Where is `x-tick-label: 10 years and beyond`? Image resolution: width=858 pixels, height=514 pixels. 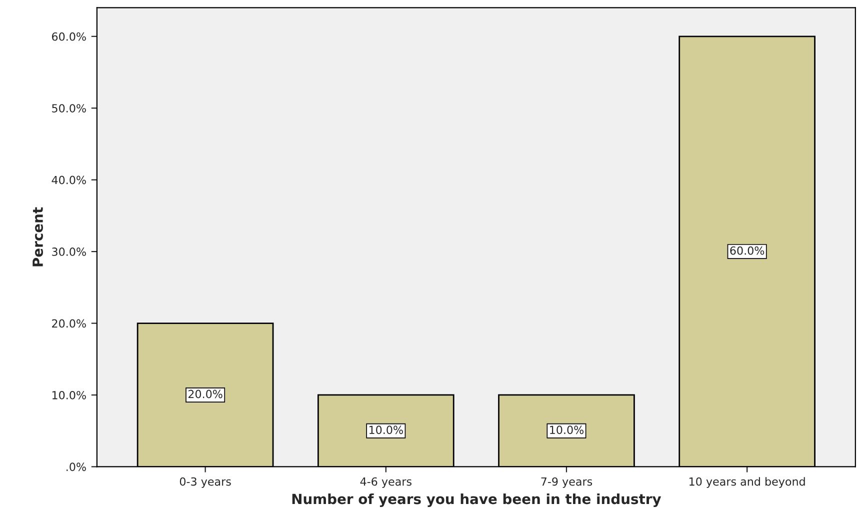 x-tick-label: 10 years and beyond is located at coordinates (747, 482).